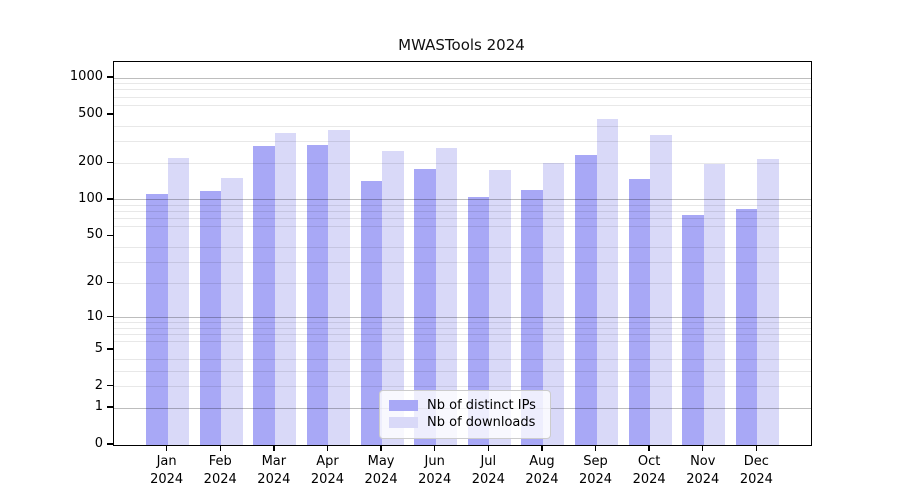 The height and width of the screenshot is (500, 900). I want to click on y-tick-label: 0, so click(98, 443).